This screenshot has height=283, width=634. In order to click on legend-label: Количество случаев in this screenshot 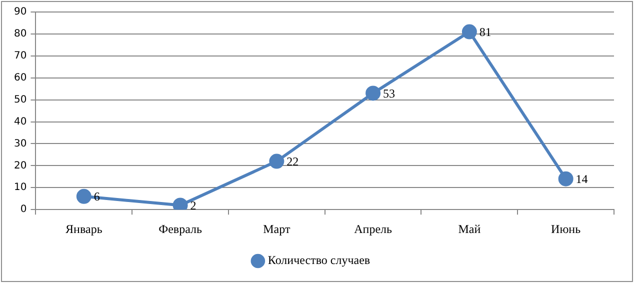, I will do `click(319, 260)`.